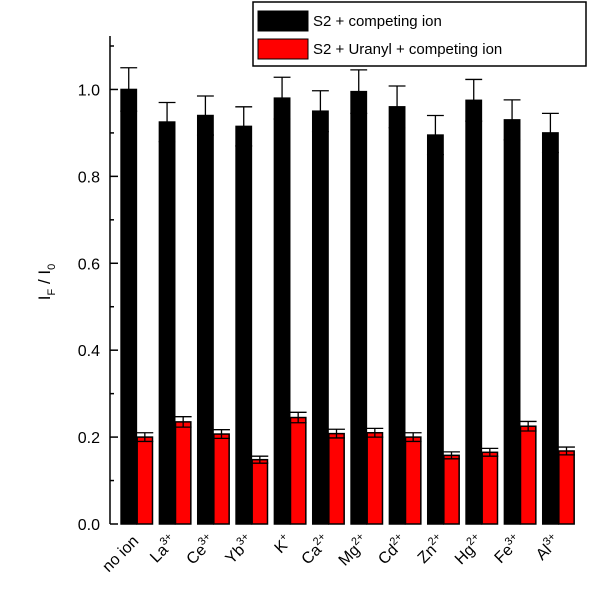  What do you see at coordinates (283, 21) in the screenshot?
I see `legend-swatch-s2` at bounding box center [283, 21].